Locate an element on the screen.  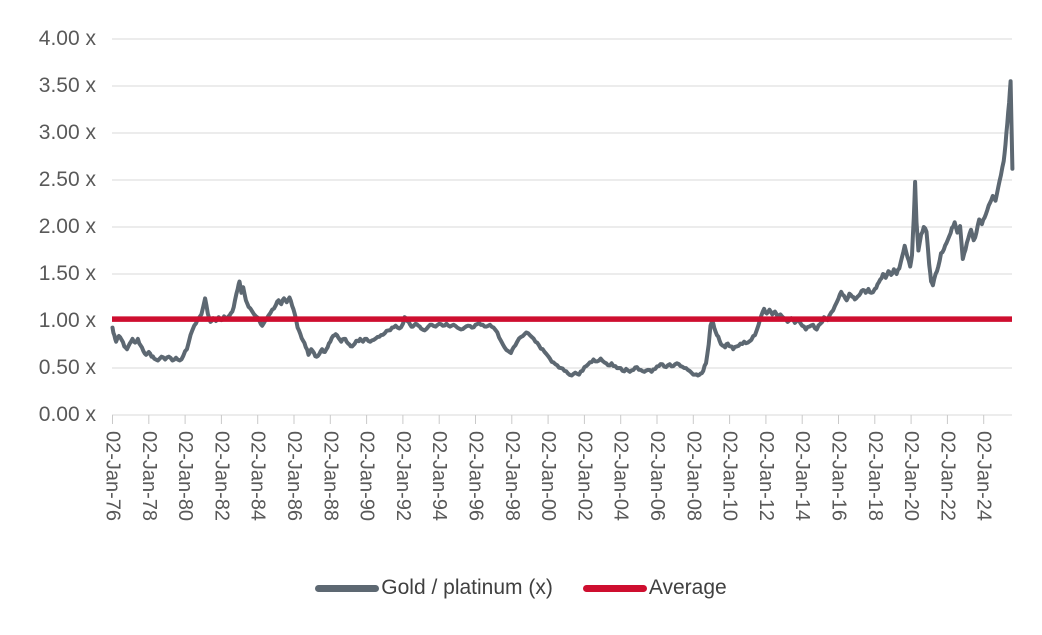
x-axis-label: 02-Jan-24 is located at coordinates (983, 476).